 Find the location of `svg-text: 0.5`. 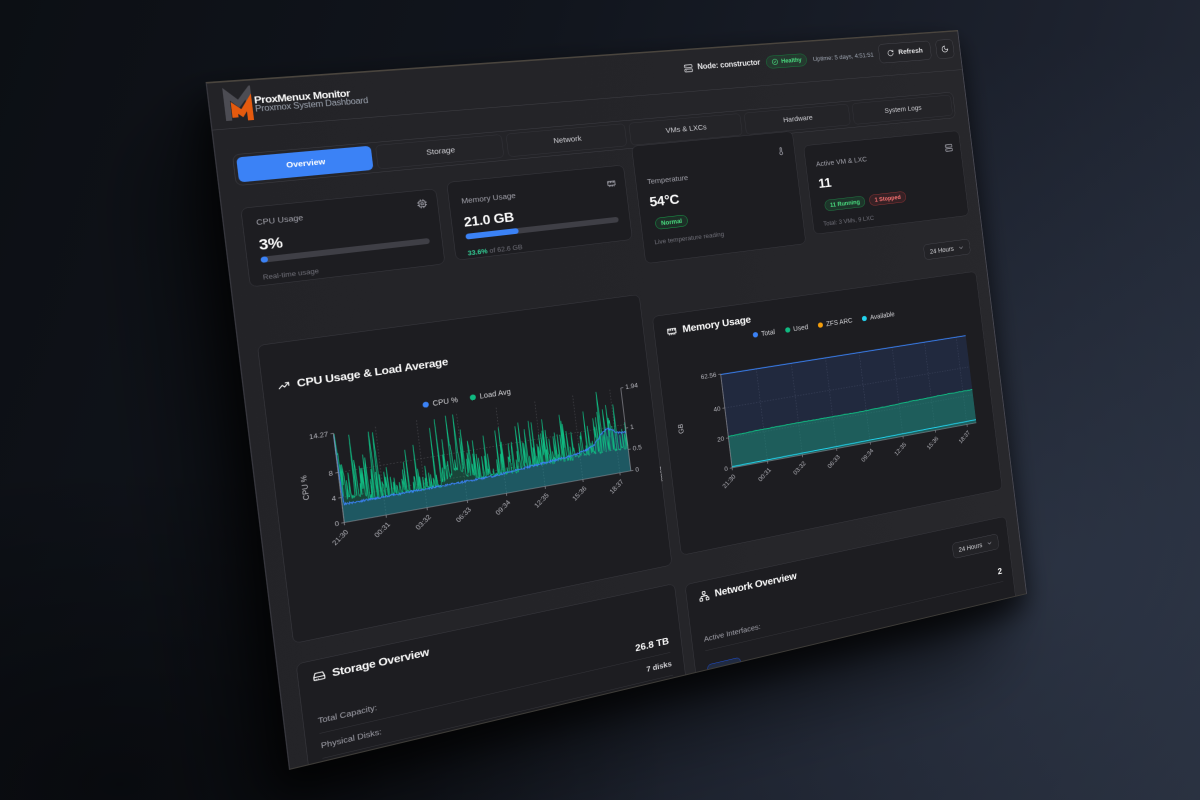

svg-text: 0.5 is located at coordinates (637, 447).